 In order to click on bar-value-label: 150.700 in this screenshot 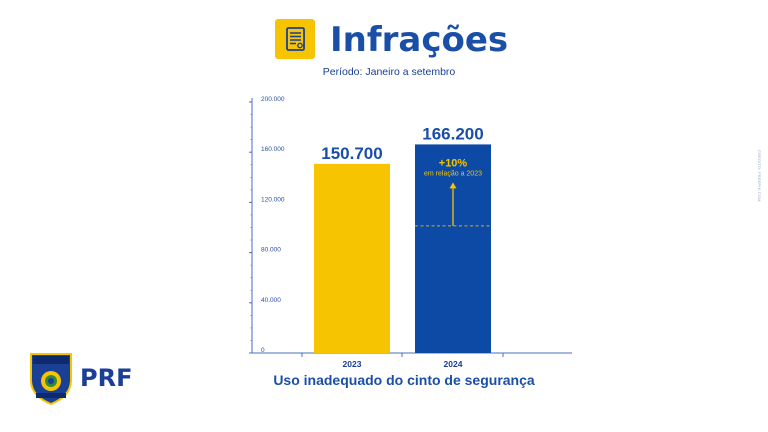, I will do `click(351, 153)`.